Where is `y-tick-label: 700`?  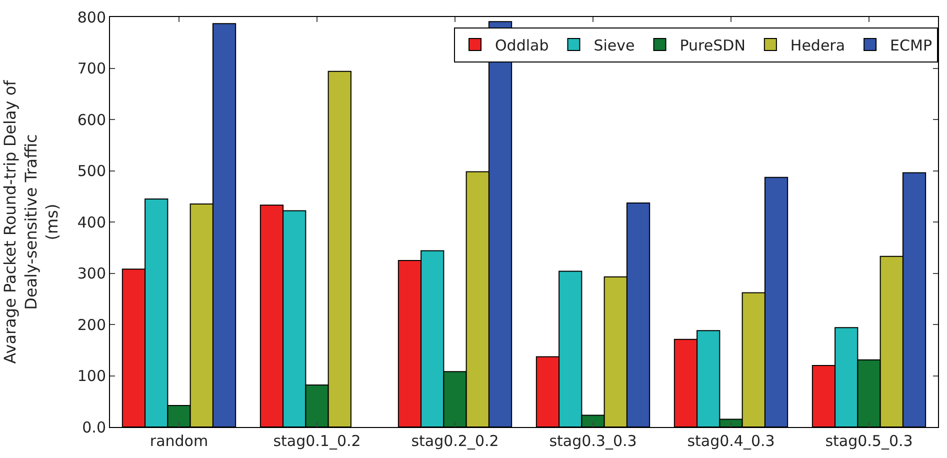 y-tick-label: 700 is located at coordinates (91, 69).